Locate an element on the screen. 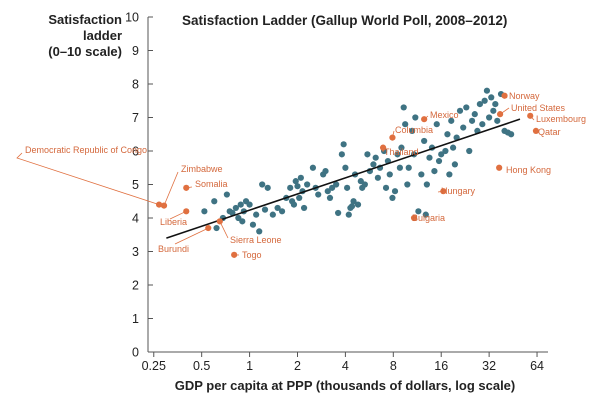  label-togo: Togo is located at coordinates (252, 255).